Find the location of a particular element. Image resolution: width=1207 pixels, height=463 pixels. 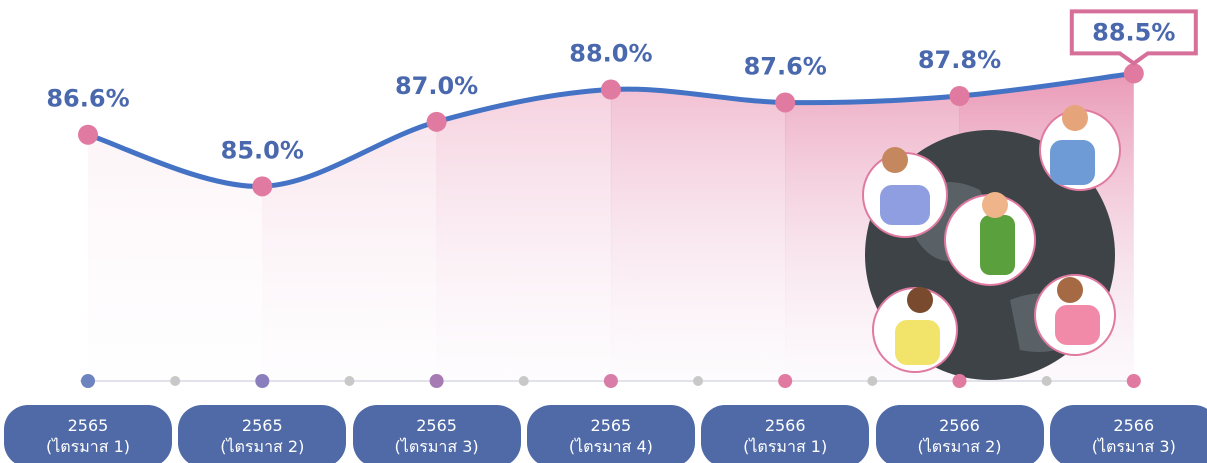

category-pill: 2565 (ไตรมาส 1) is located at coordinates (88, 434).